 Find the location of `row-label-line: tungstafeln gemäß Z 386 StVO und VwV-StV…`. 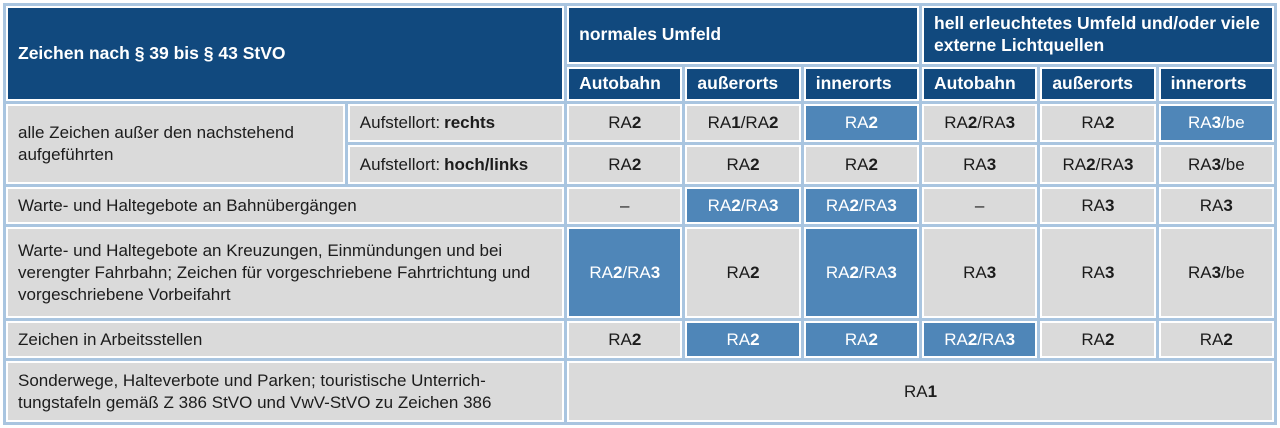

row-label-line: tungstafeln gemäß Z 386 StVO und VwV-StV… is located at coordinates (255, 402).